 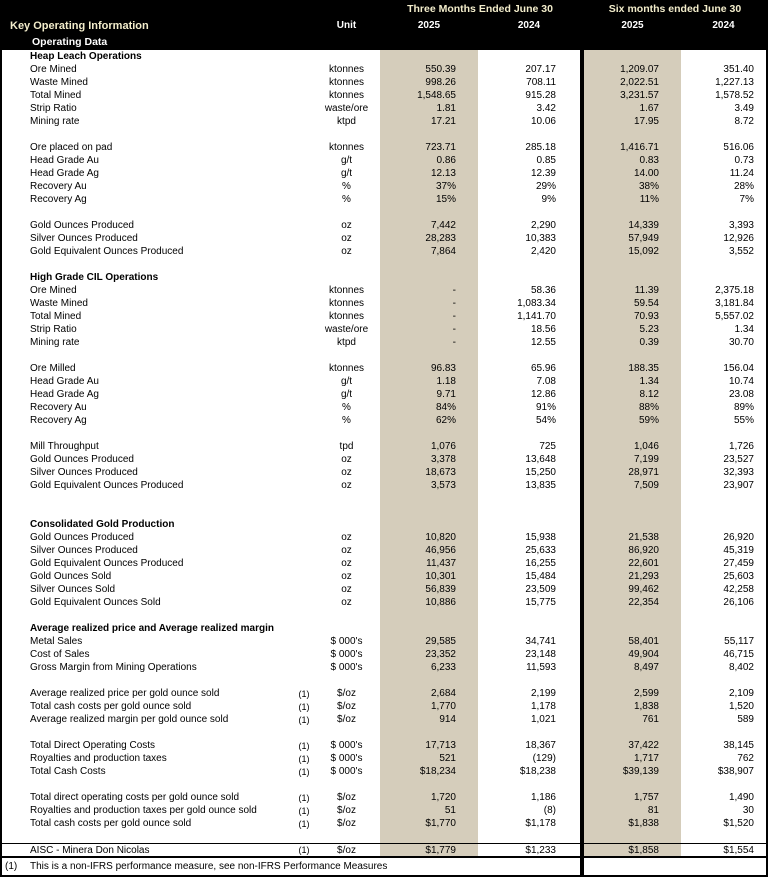 What do you see at coordinates (632, 797) in the screenshot?
I see `cell-6m-2025: 1,757` at bounding box center [632, 797].